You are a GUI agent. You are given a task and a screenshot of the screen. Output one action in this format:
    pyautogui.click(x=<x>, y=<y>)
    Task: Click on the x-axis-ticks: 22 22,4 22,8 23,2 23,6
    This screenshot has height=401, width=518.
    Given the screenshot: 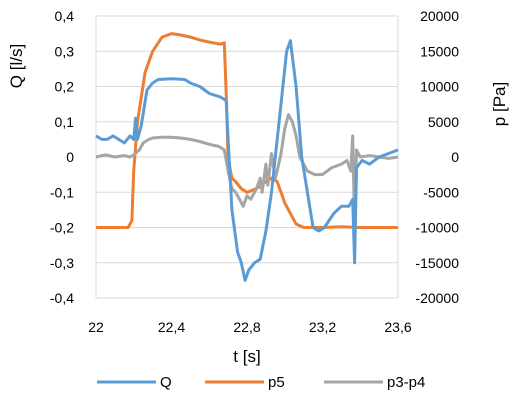 What is the action you would take?
    pyautogui.click(x=250, y=327)
    